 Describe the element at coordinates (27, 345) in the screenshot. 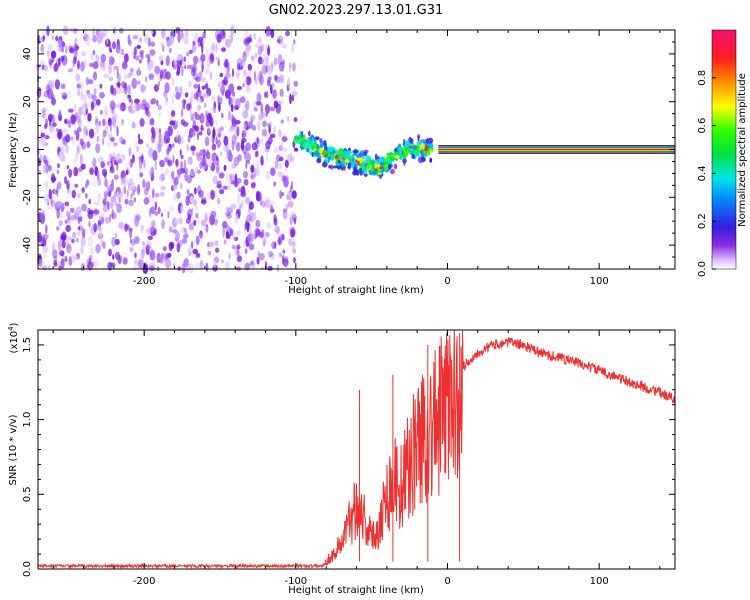

I see `y-tick-label: 1.5` at that location.